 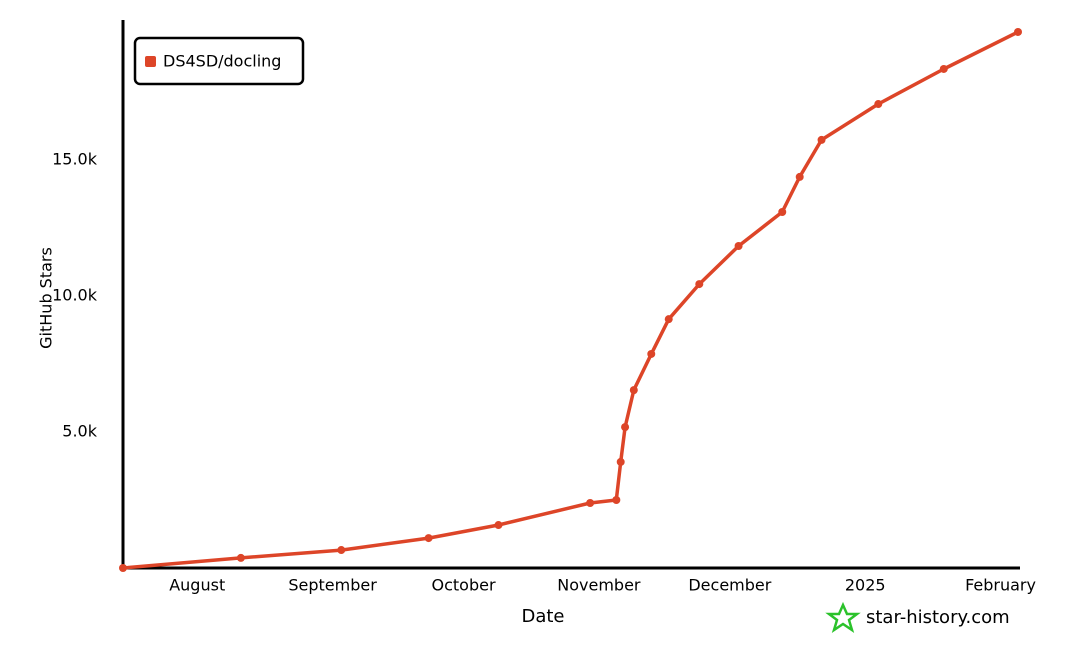 What do you see at coordinates (75, 159) in the screenshot?
I see `y-tick-label: 15.0k` at bounding box center [75, 159].